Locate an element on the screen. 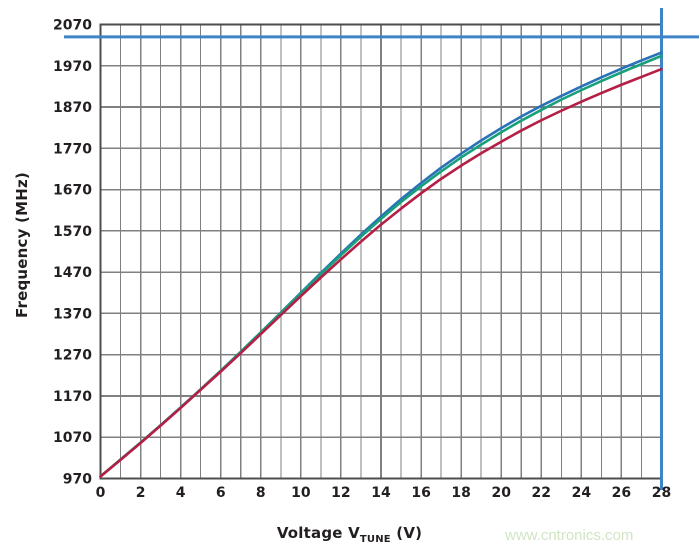  watermark-text: www.cntronics.com is located at coordinates (569, 535).